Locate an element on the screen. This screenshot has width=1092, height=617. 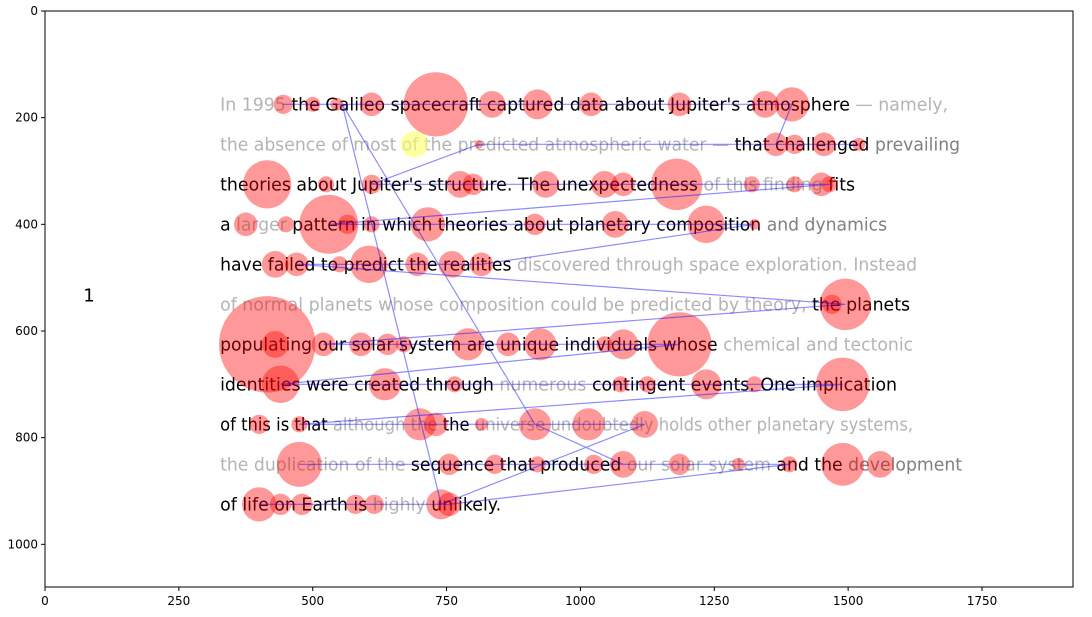
stimulus-word-run: larger is located at coordinates (264, 224).